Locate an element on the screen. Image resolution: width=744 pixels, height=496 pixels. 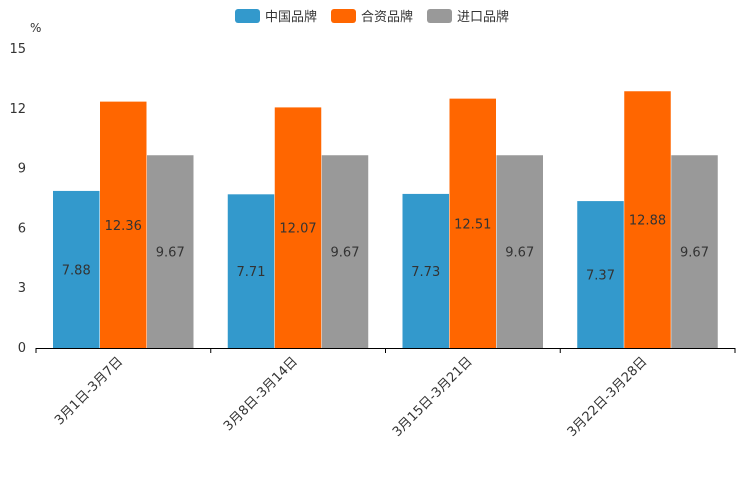
legend-label-joint-venture-brand: 合资品牌 is located at coordinates (386, 17).